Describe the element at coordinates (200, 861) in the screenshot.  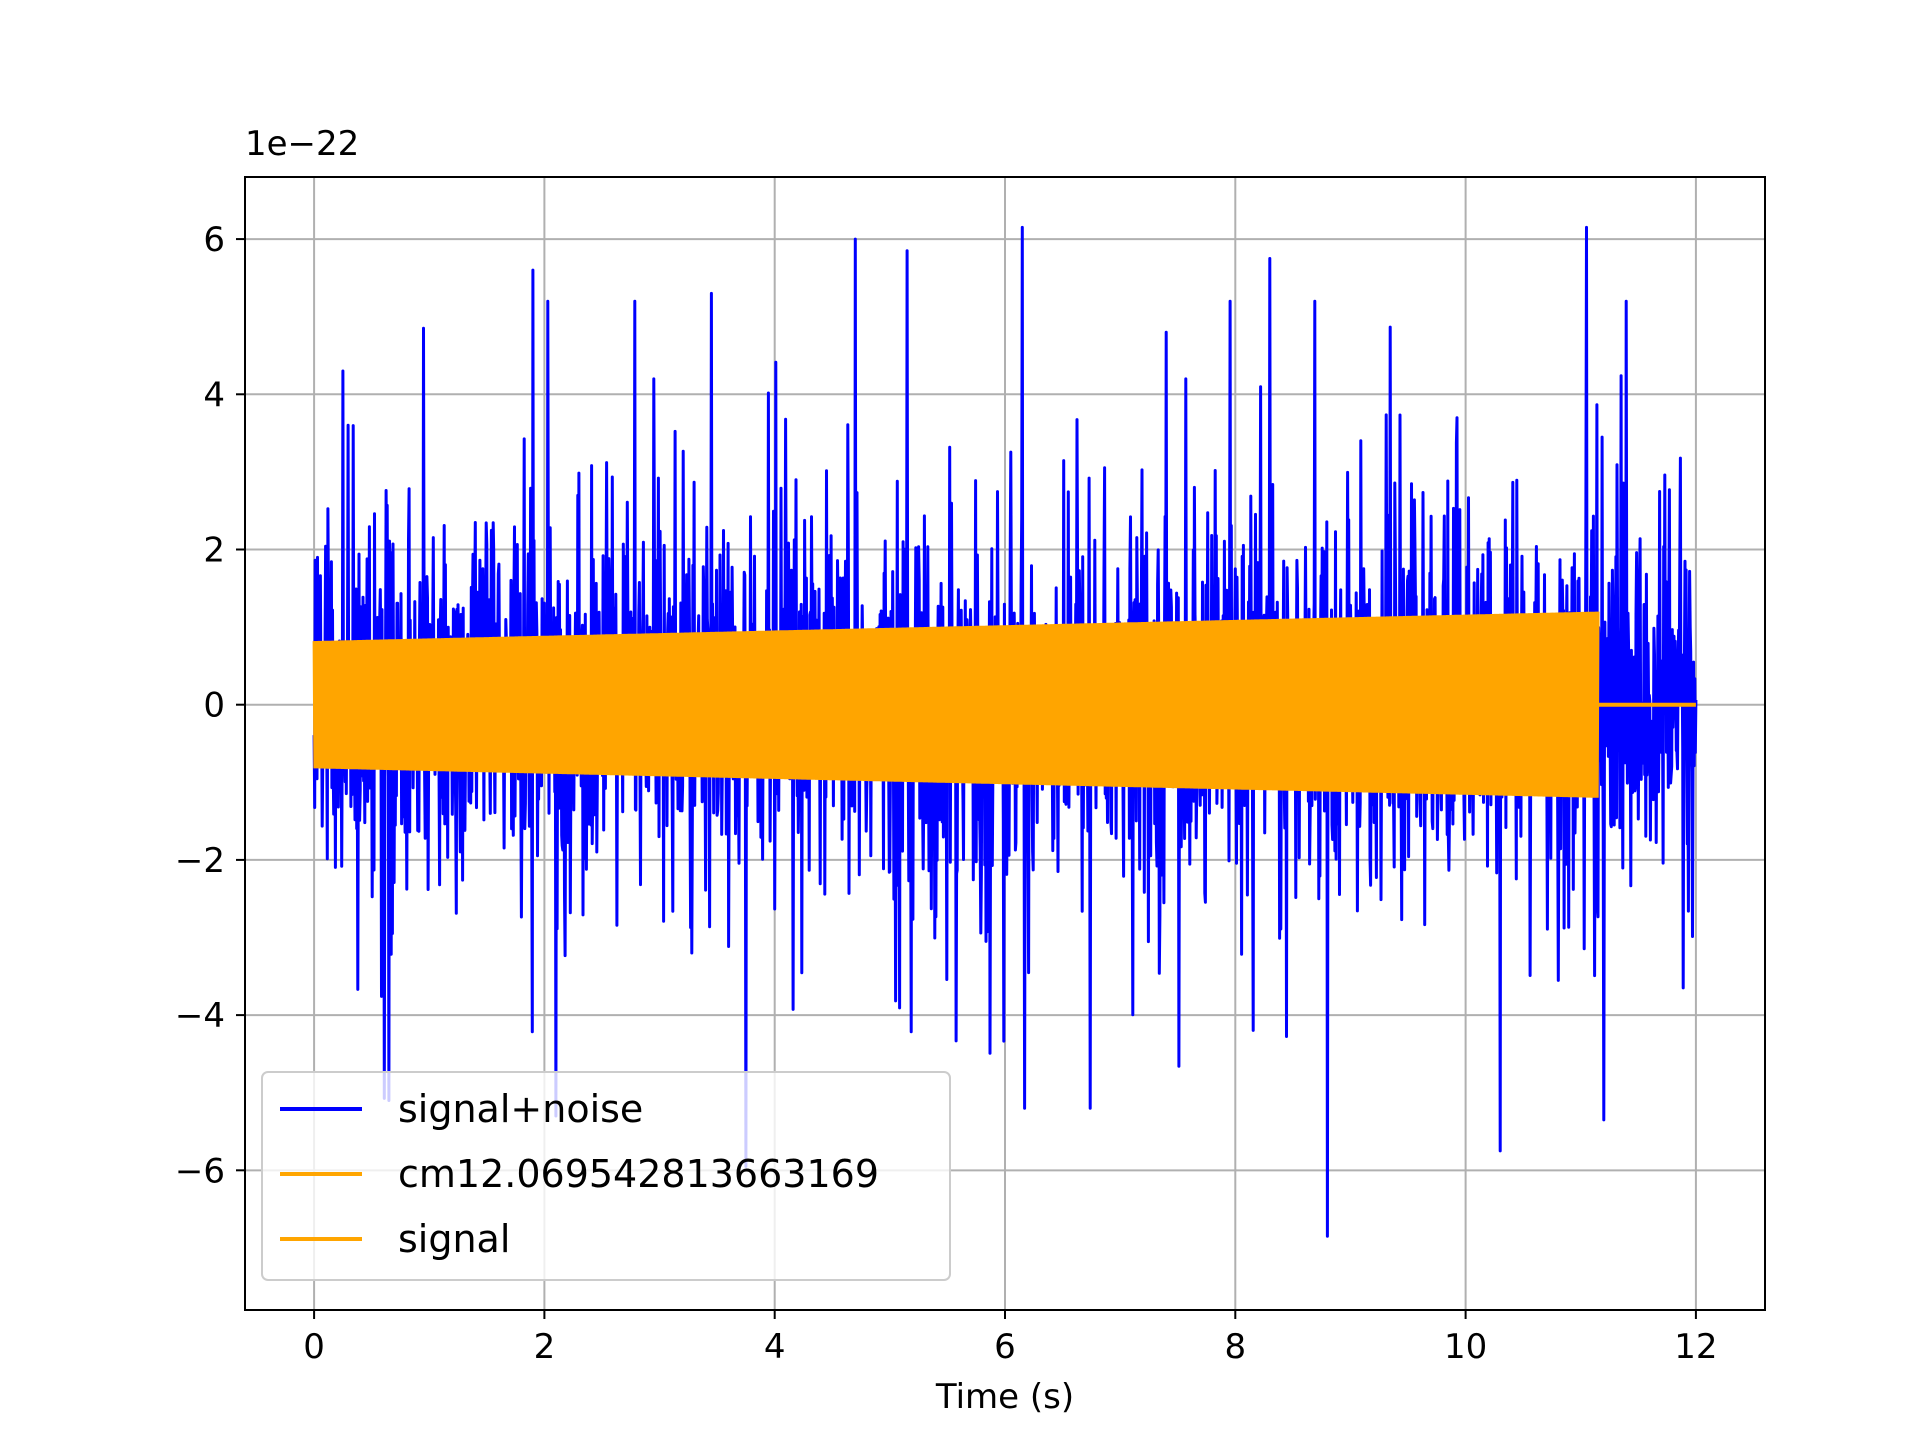
I see `y-tick-label: −2` at that location.